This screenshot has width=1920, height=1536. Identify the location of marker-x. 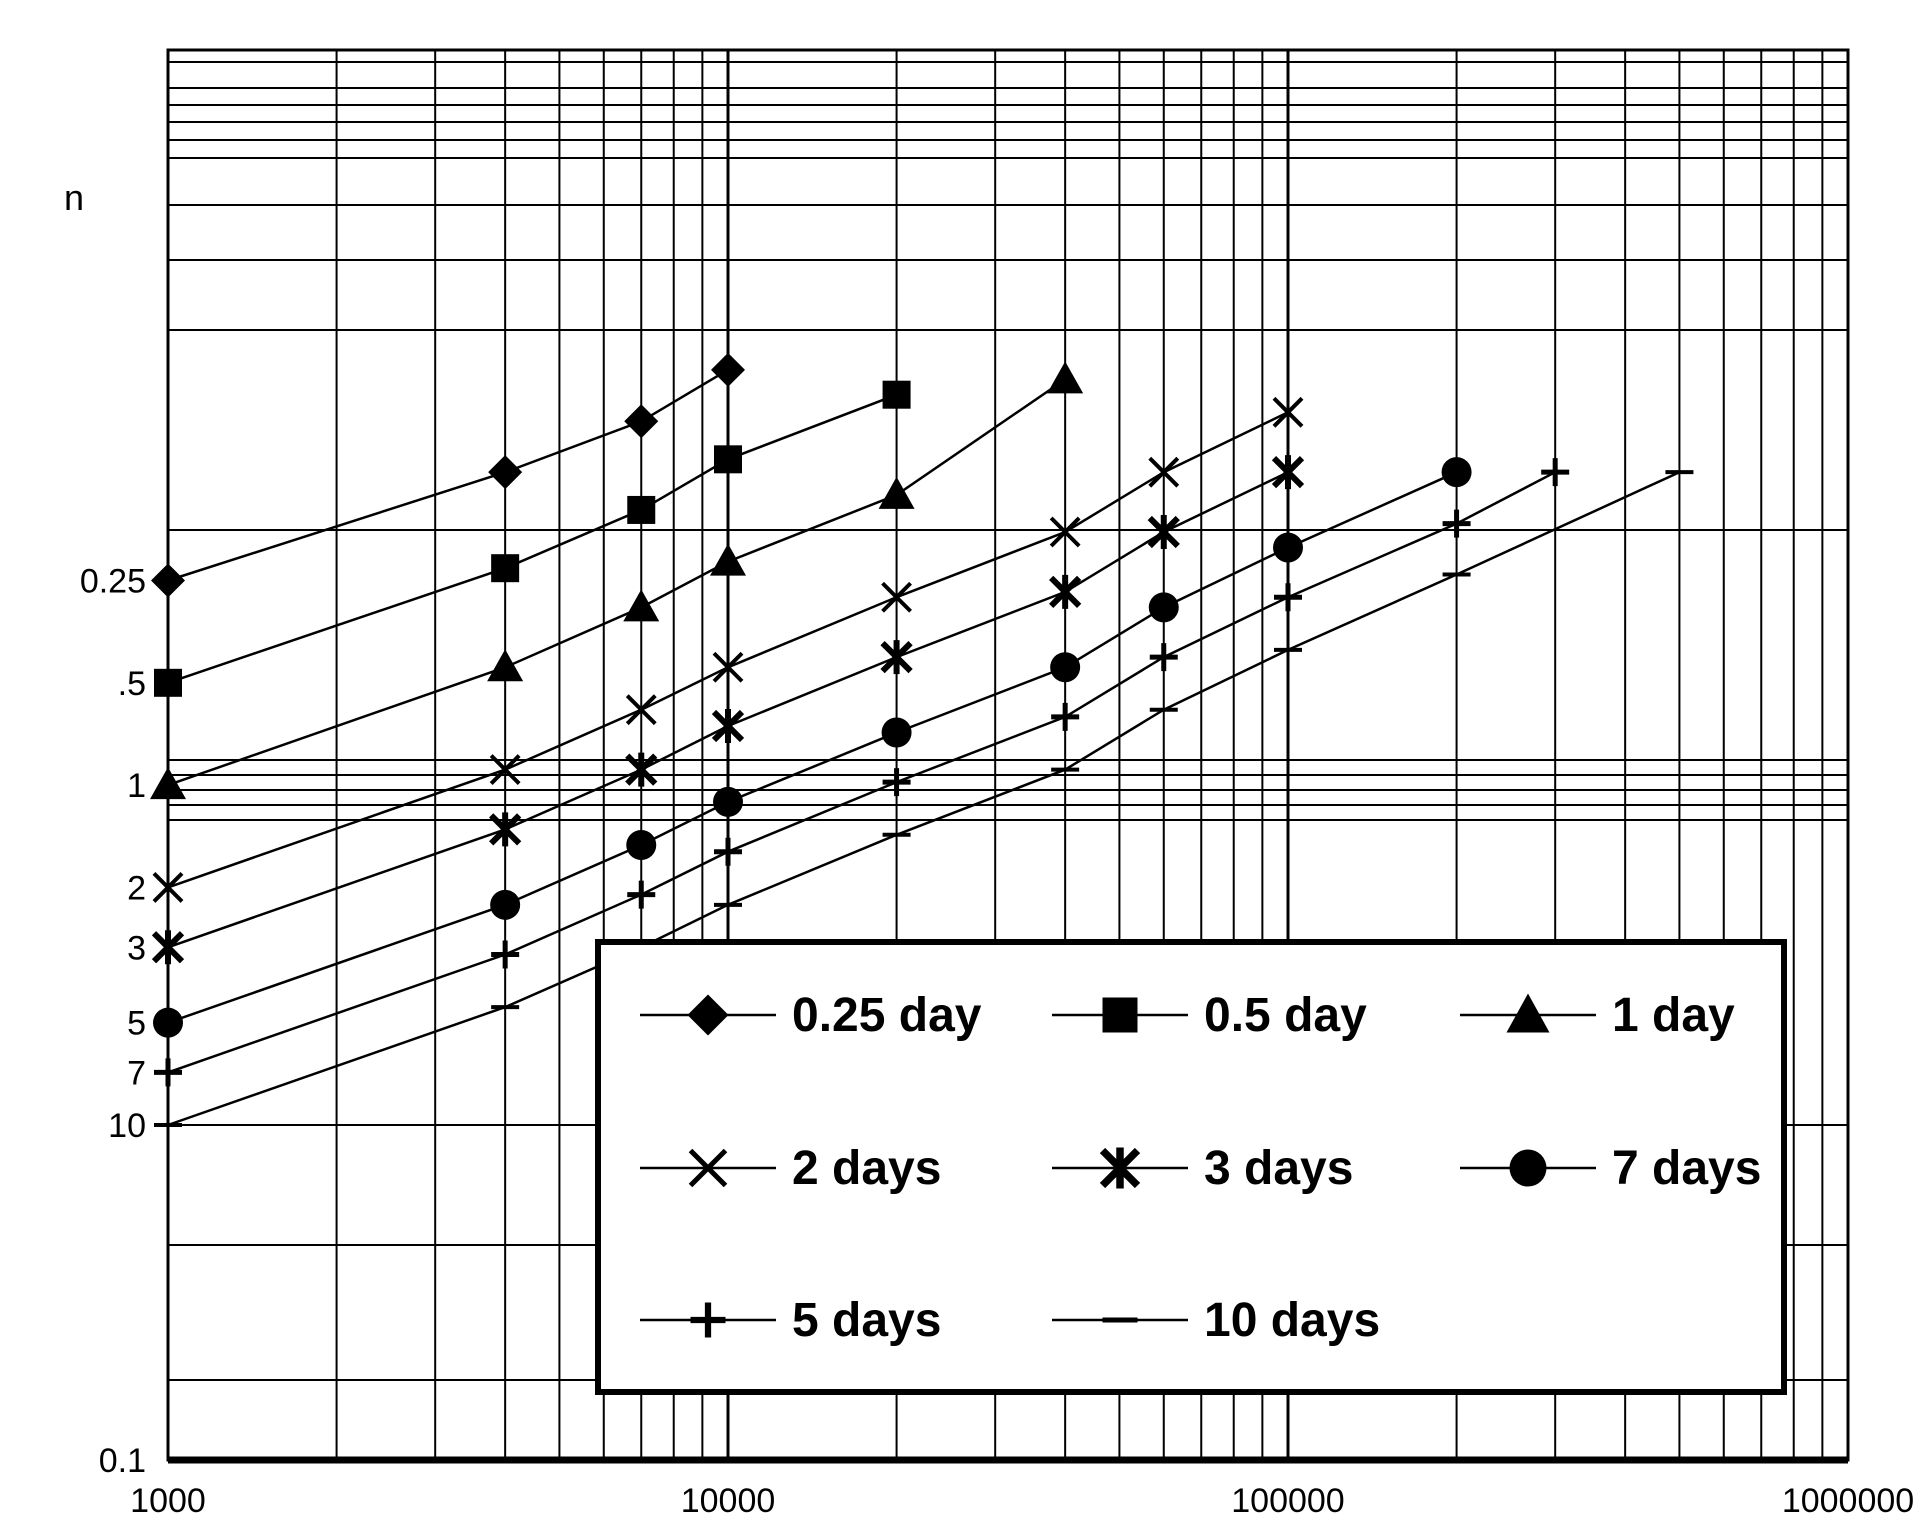
(708, 1168).